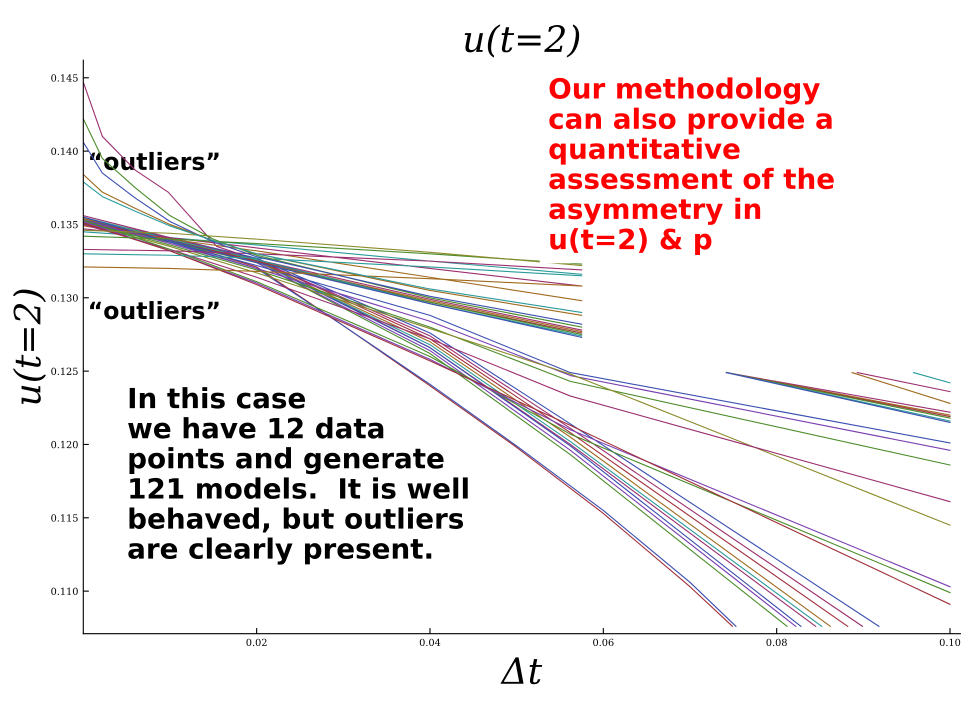 The width and height of the screenshot is (980, 708). What do you see at coordinates (64, 444) in the screenshot?
I see `y-tick-label: 0.120` at bounding box center [64, 444].